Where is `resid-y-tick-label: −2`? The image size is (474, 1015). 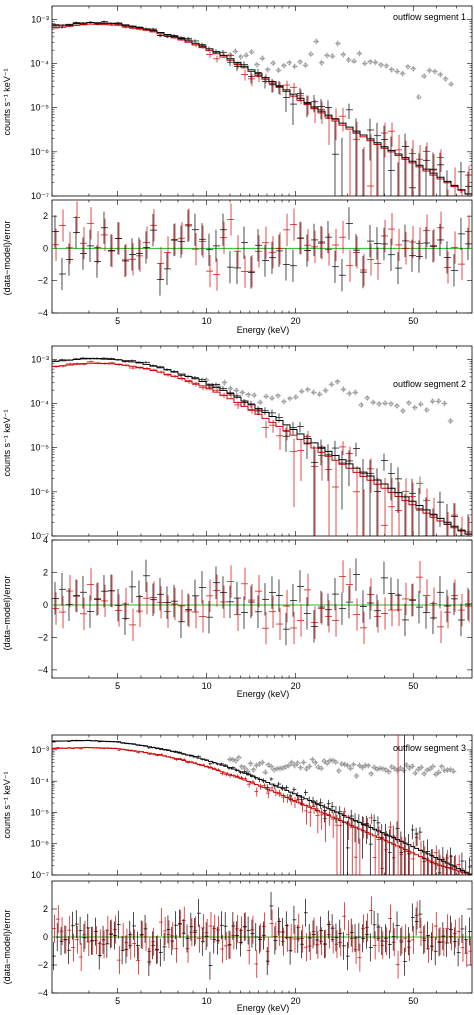 resid-y-tick-label: −2 is located at coordinates (43, 965).